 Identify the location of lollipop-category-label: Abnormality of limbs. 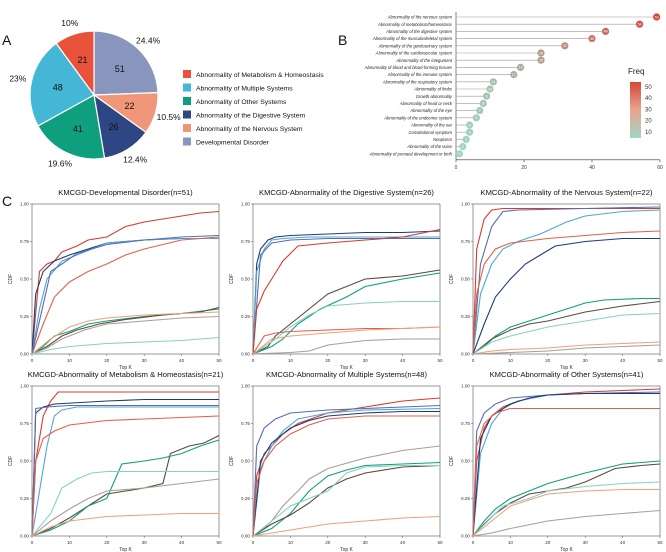
(433, 89).